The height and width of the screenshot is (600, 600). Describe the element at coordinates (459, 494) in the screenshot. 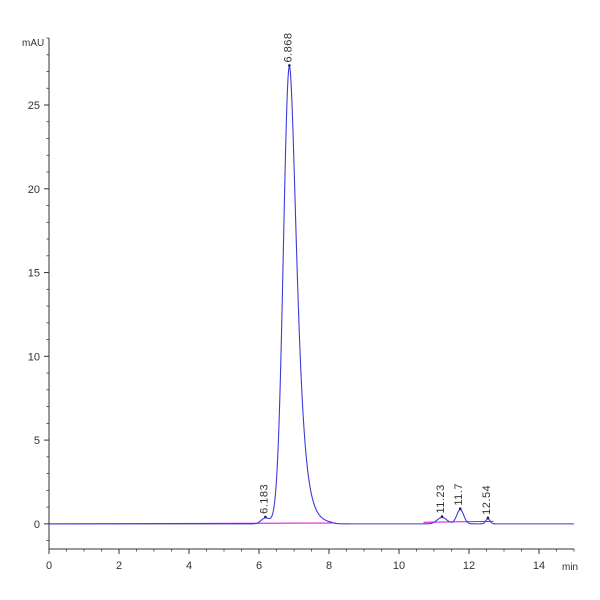

I see `peak-label: 11.7` at that location.